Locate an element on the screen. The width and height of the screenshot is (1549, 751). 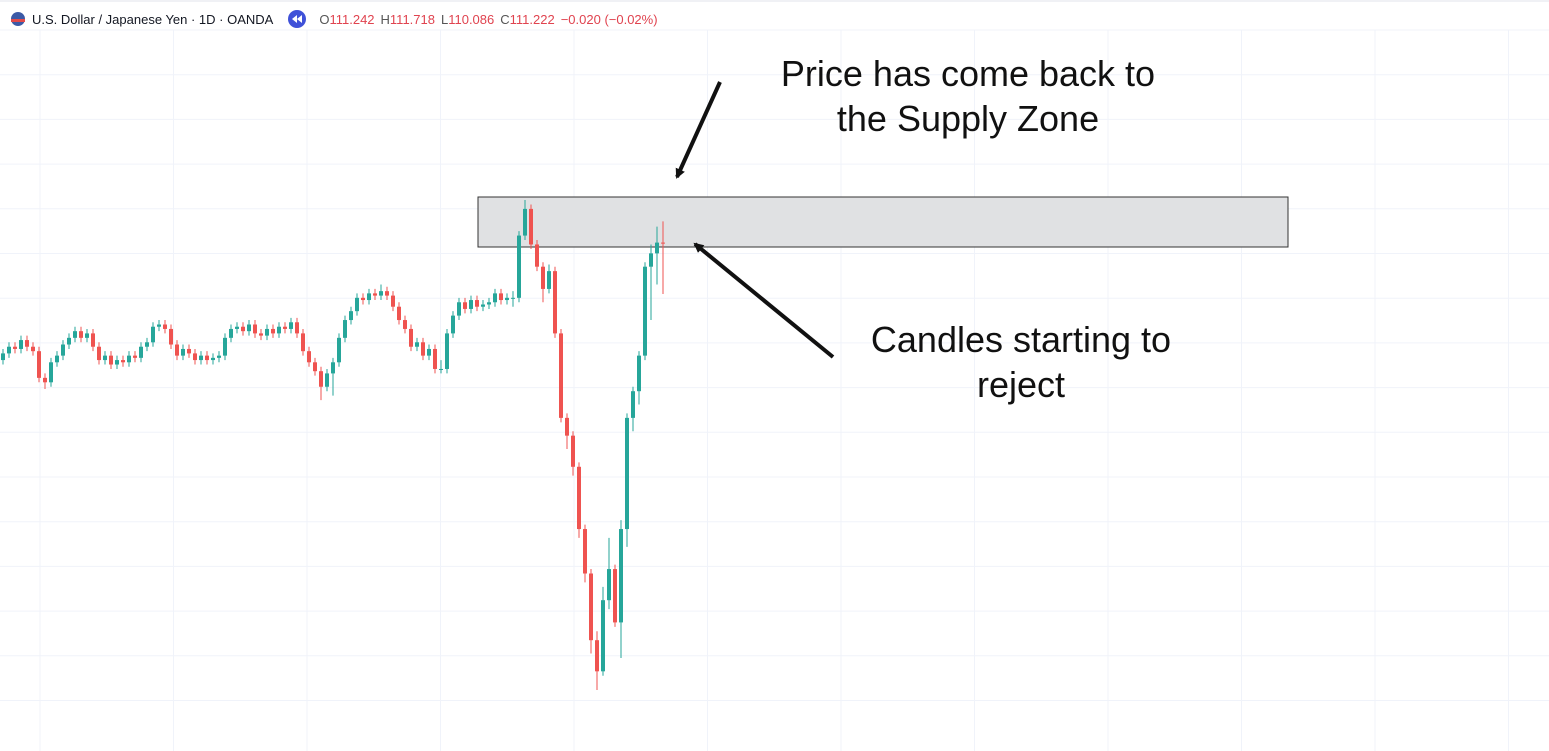
annotation: Candles starting to is located at coordinates (1021, 339).